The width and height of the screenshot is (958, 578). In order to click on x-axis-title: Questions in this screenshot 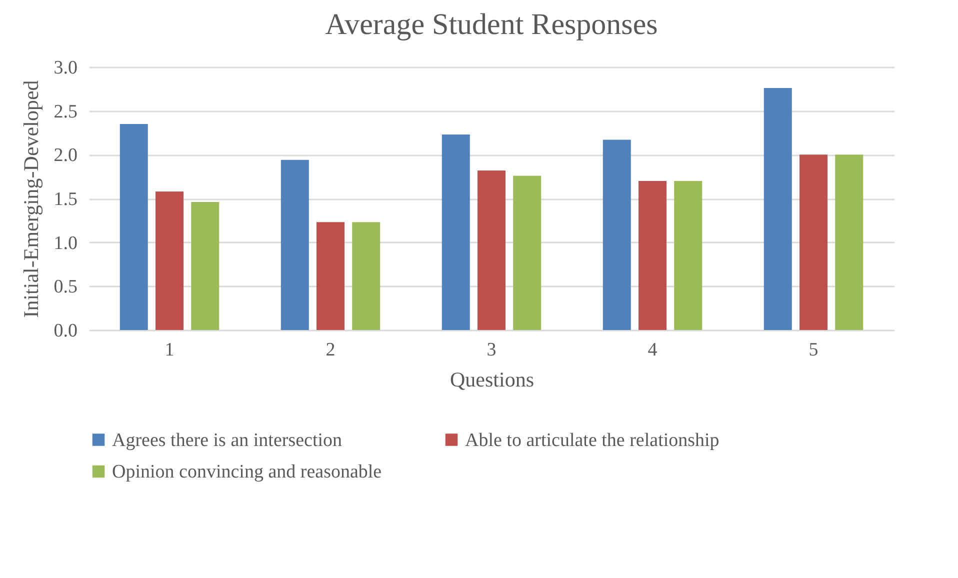, I will do `click(492, 380)`.